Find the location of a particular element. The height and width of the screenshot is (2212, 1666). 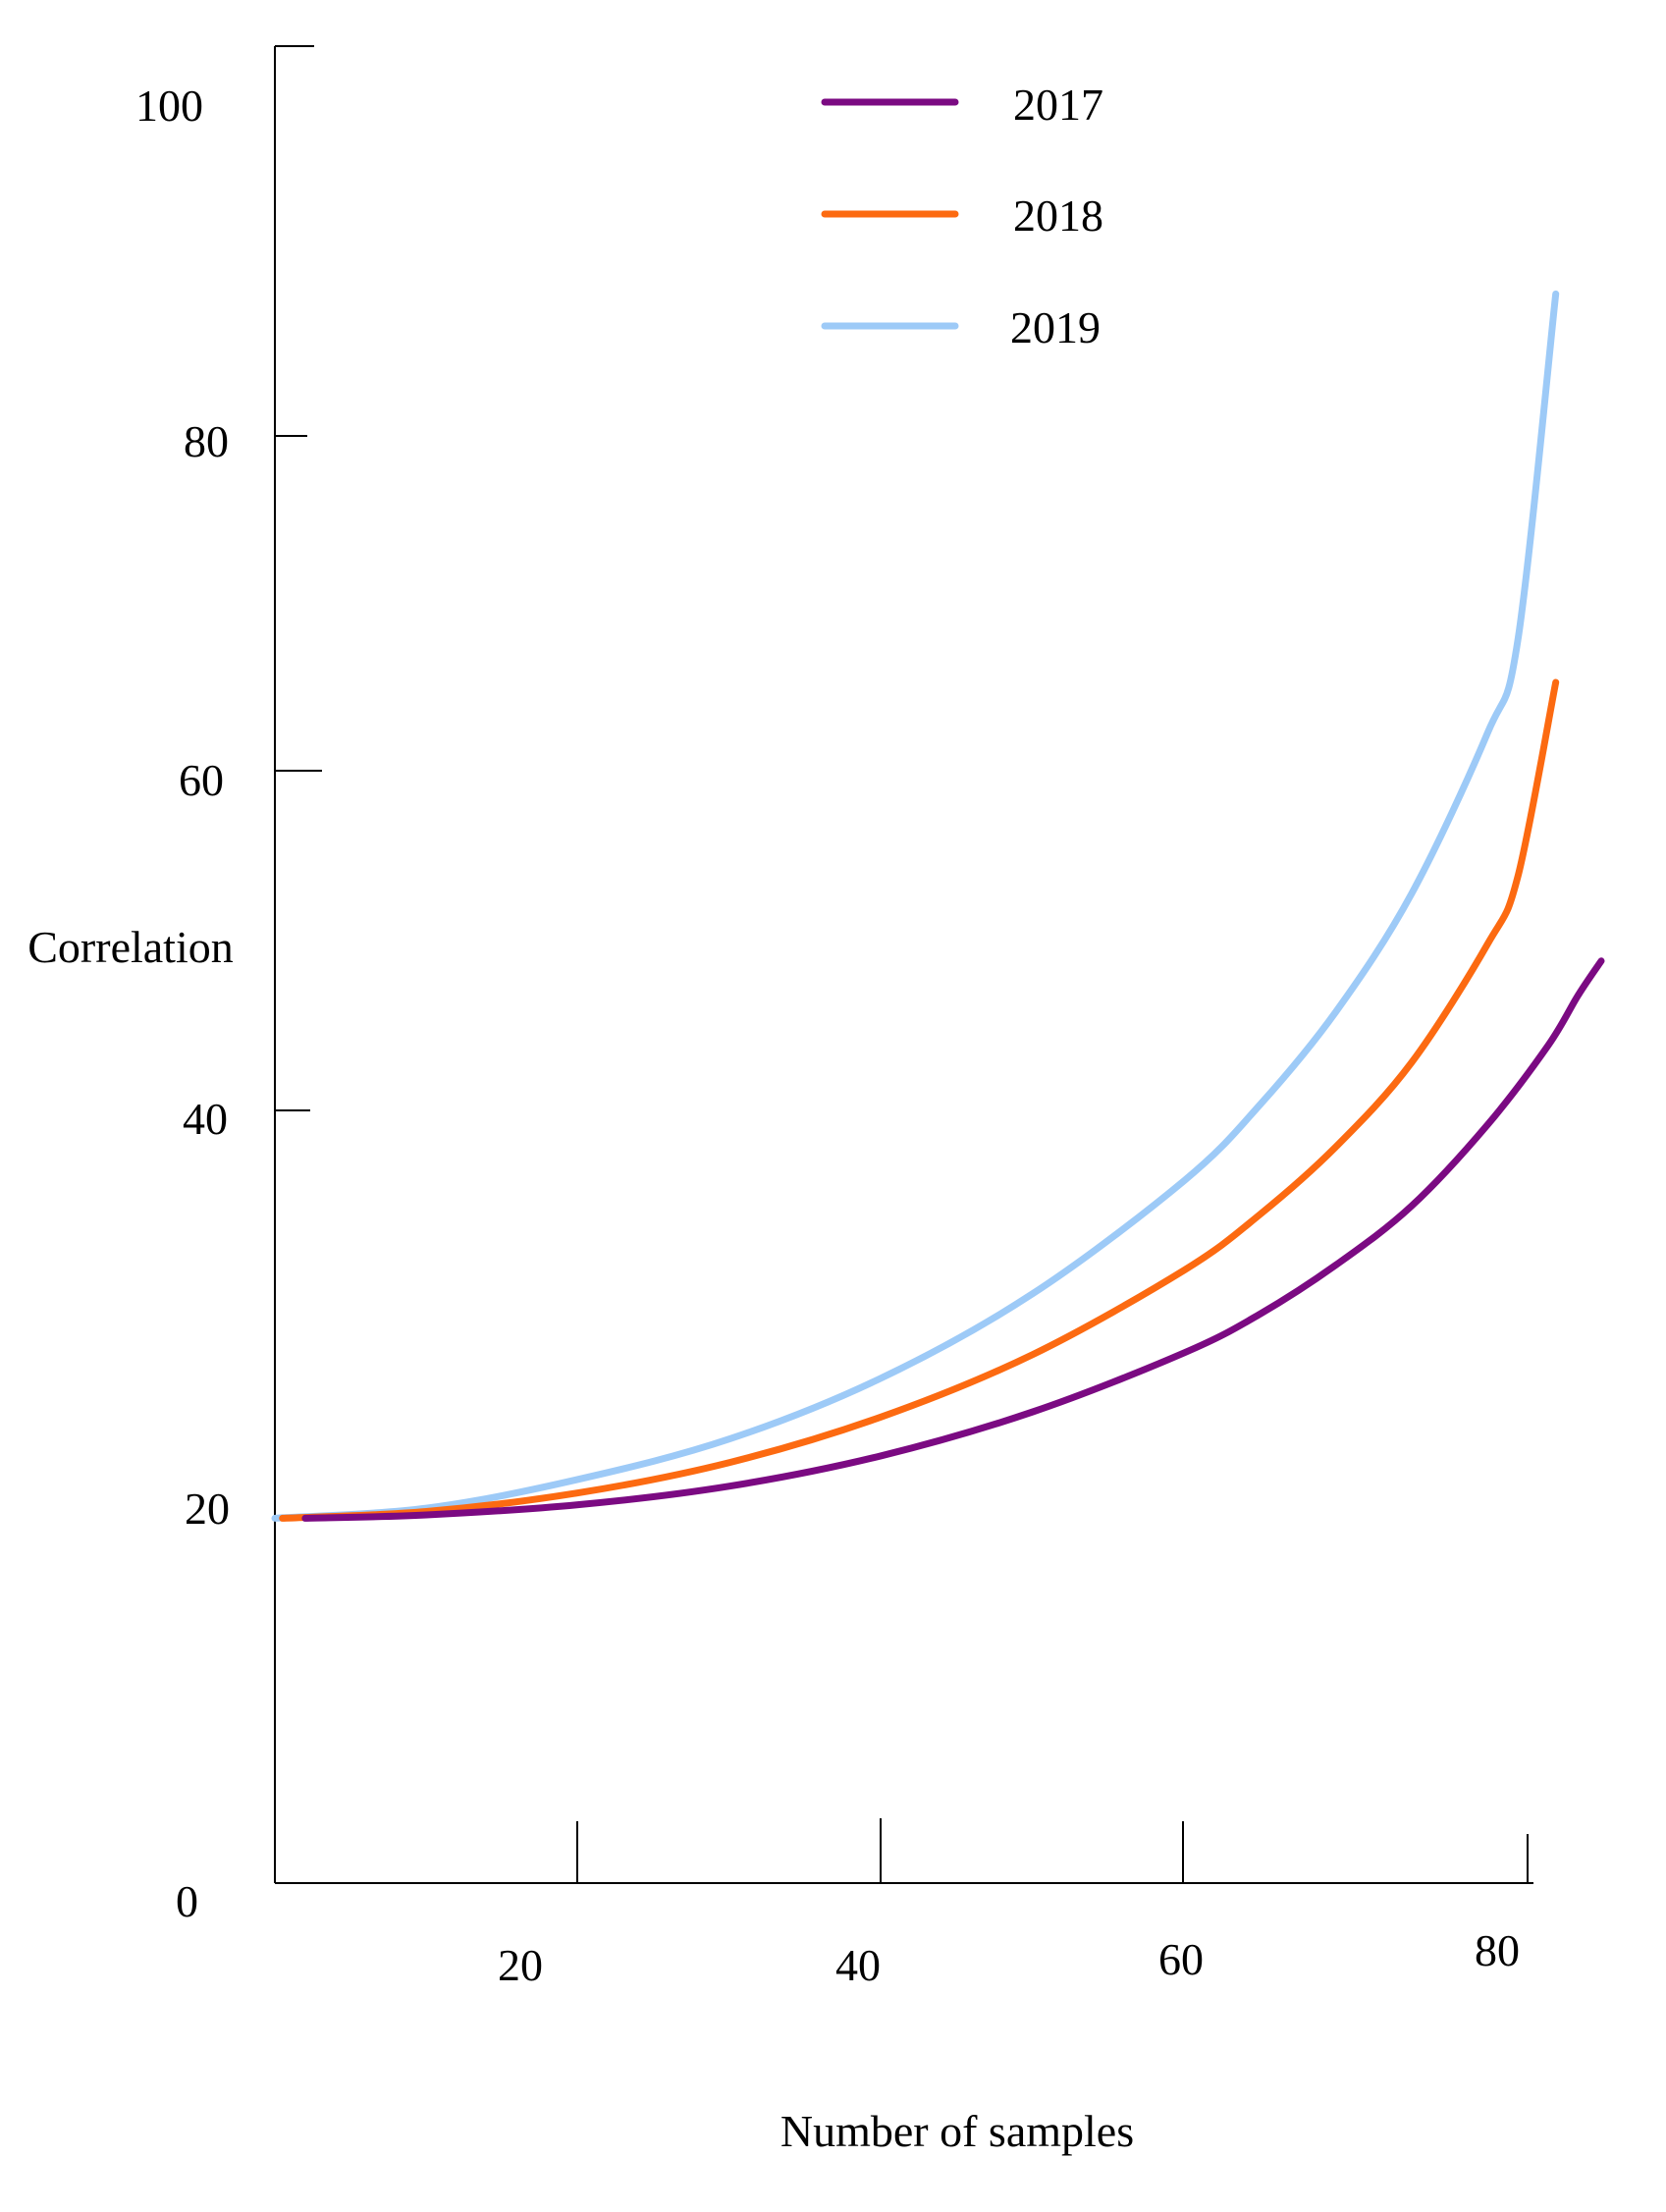

x-tick-label: 80 is located at coordinates (1498, 1950).